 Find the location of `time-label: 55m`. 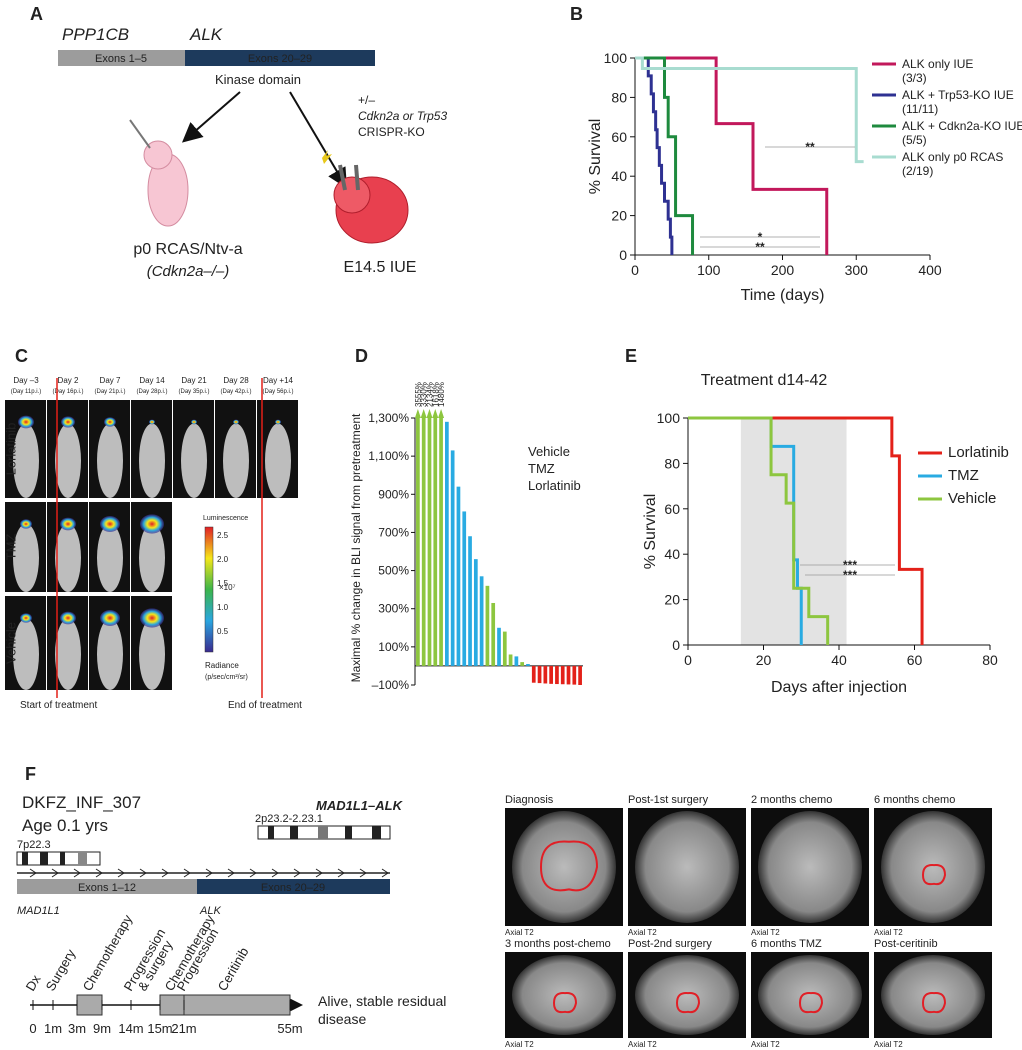

time-label: 55m is located at coordinates (289, 1028).